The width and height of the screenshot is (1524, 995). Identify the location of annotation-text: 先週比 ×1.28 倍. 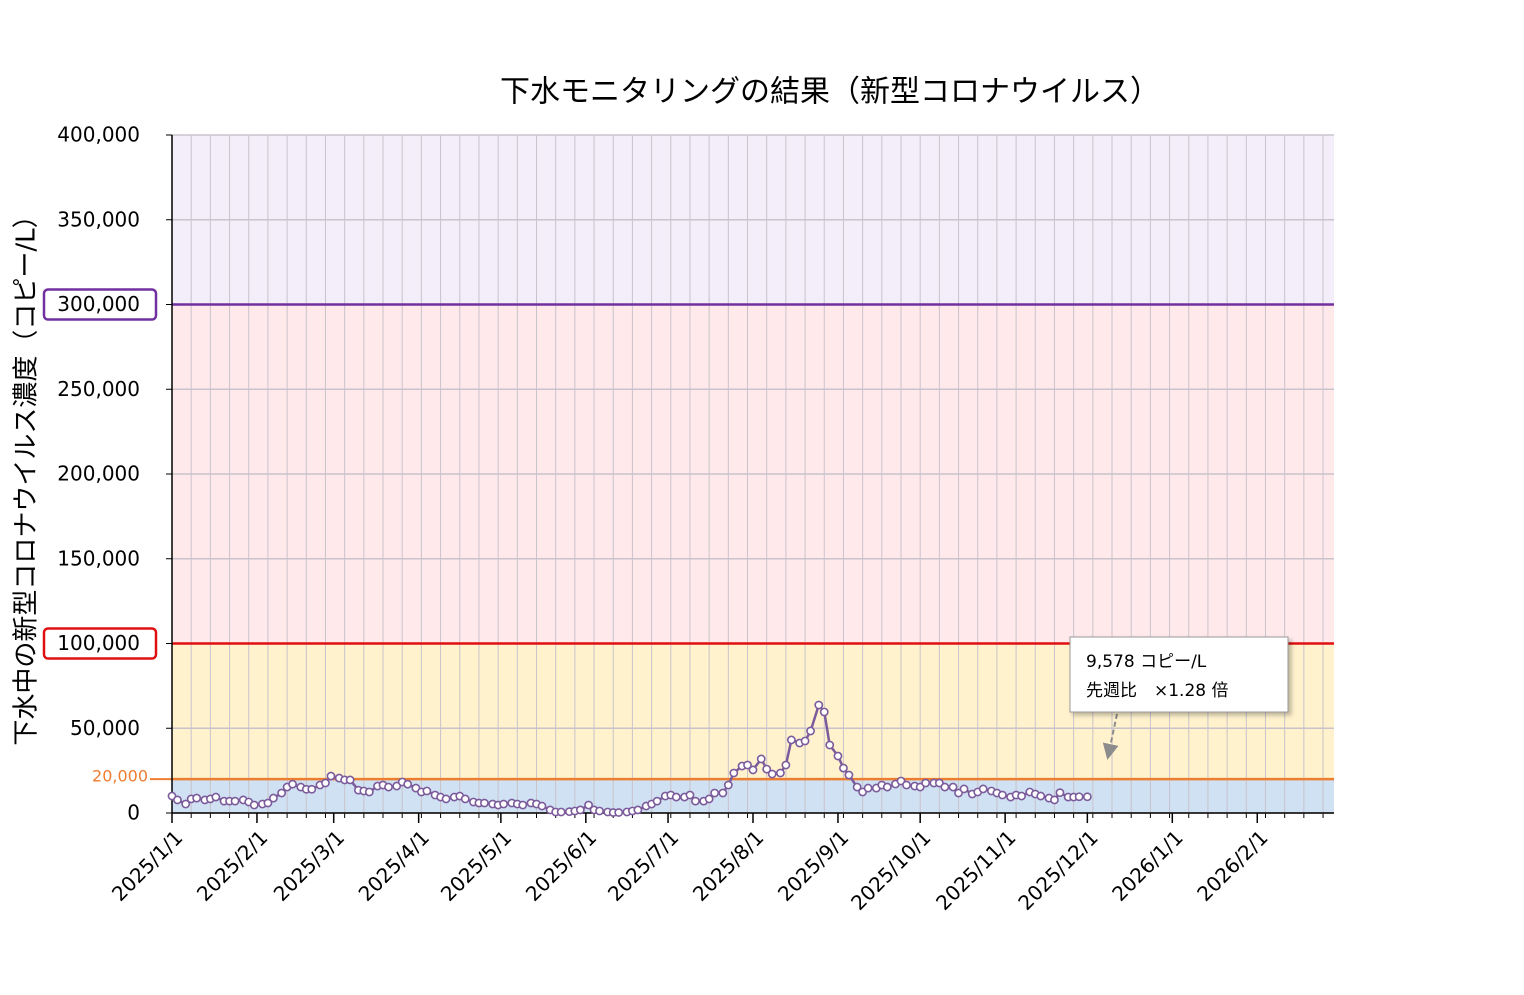
(1157, 691).